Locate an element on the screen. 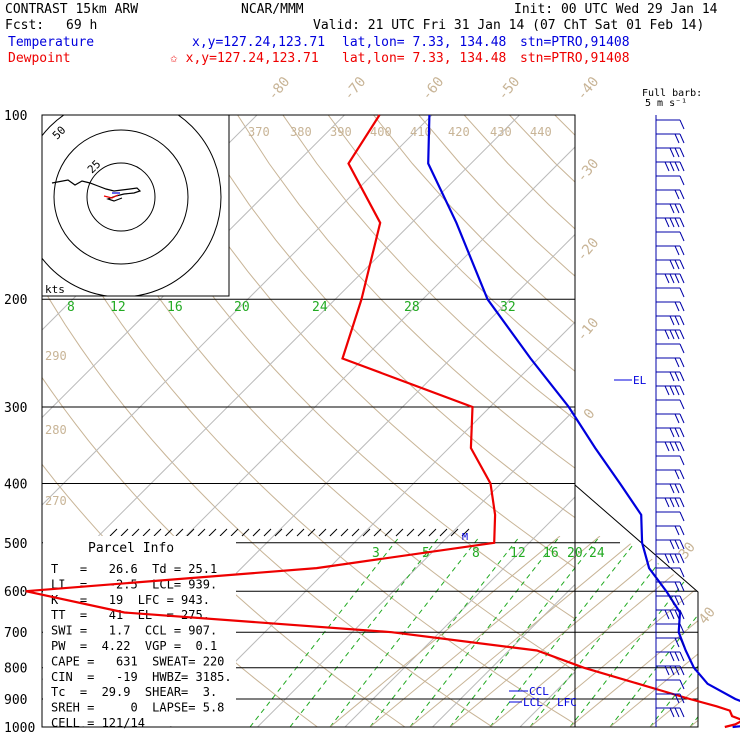 This screenshot has width=740, height=740. mixing-ratio-label: 32 is located at coordinates (508, 307).